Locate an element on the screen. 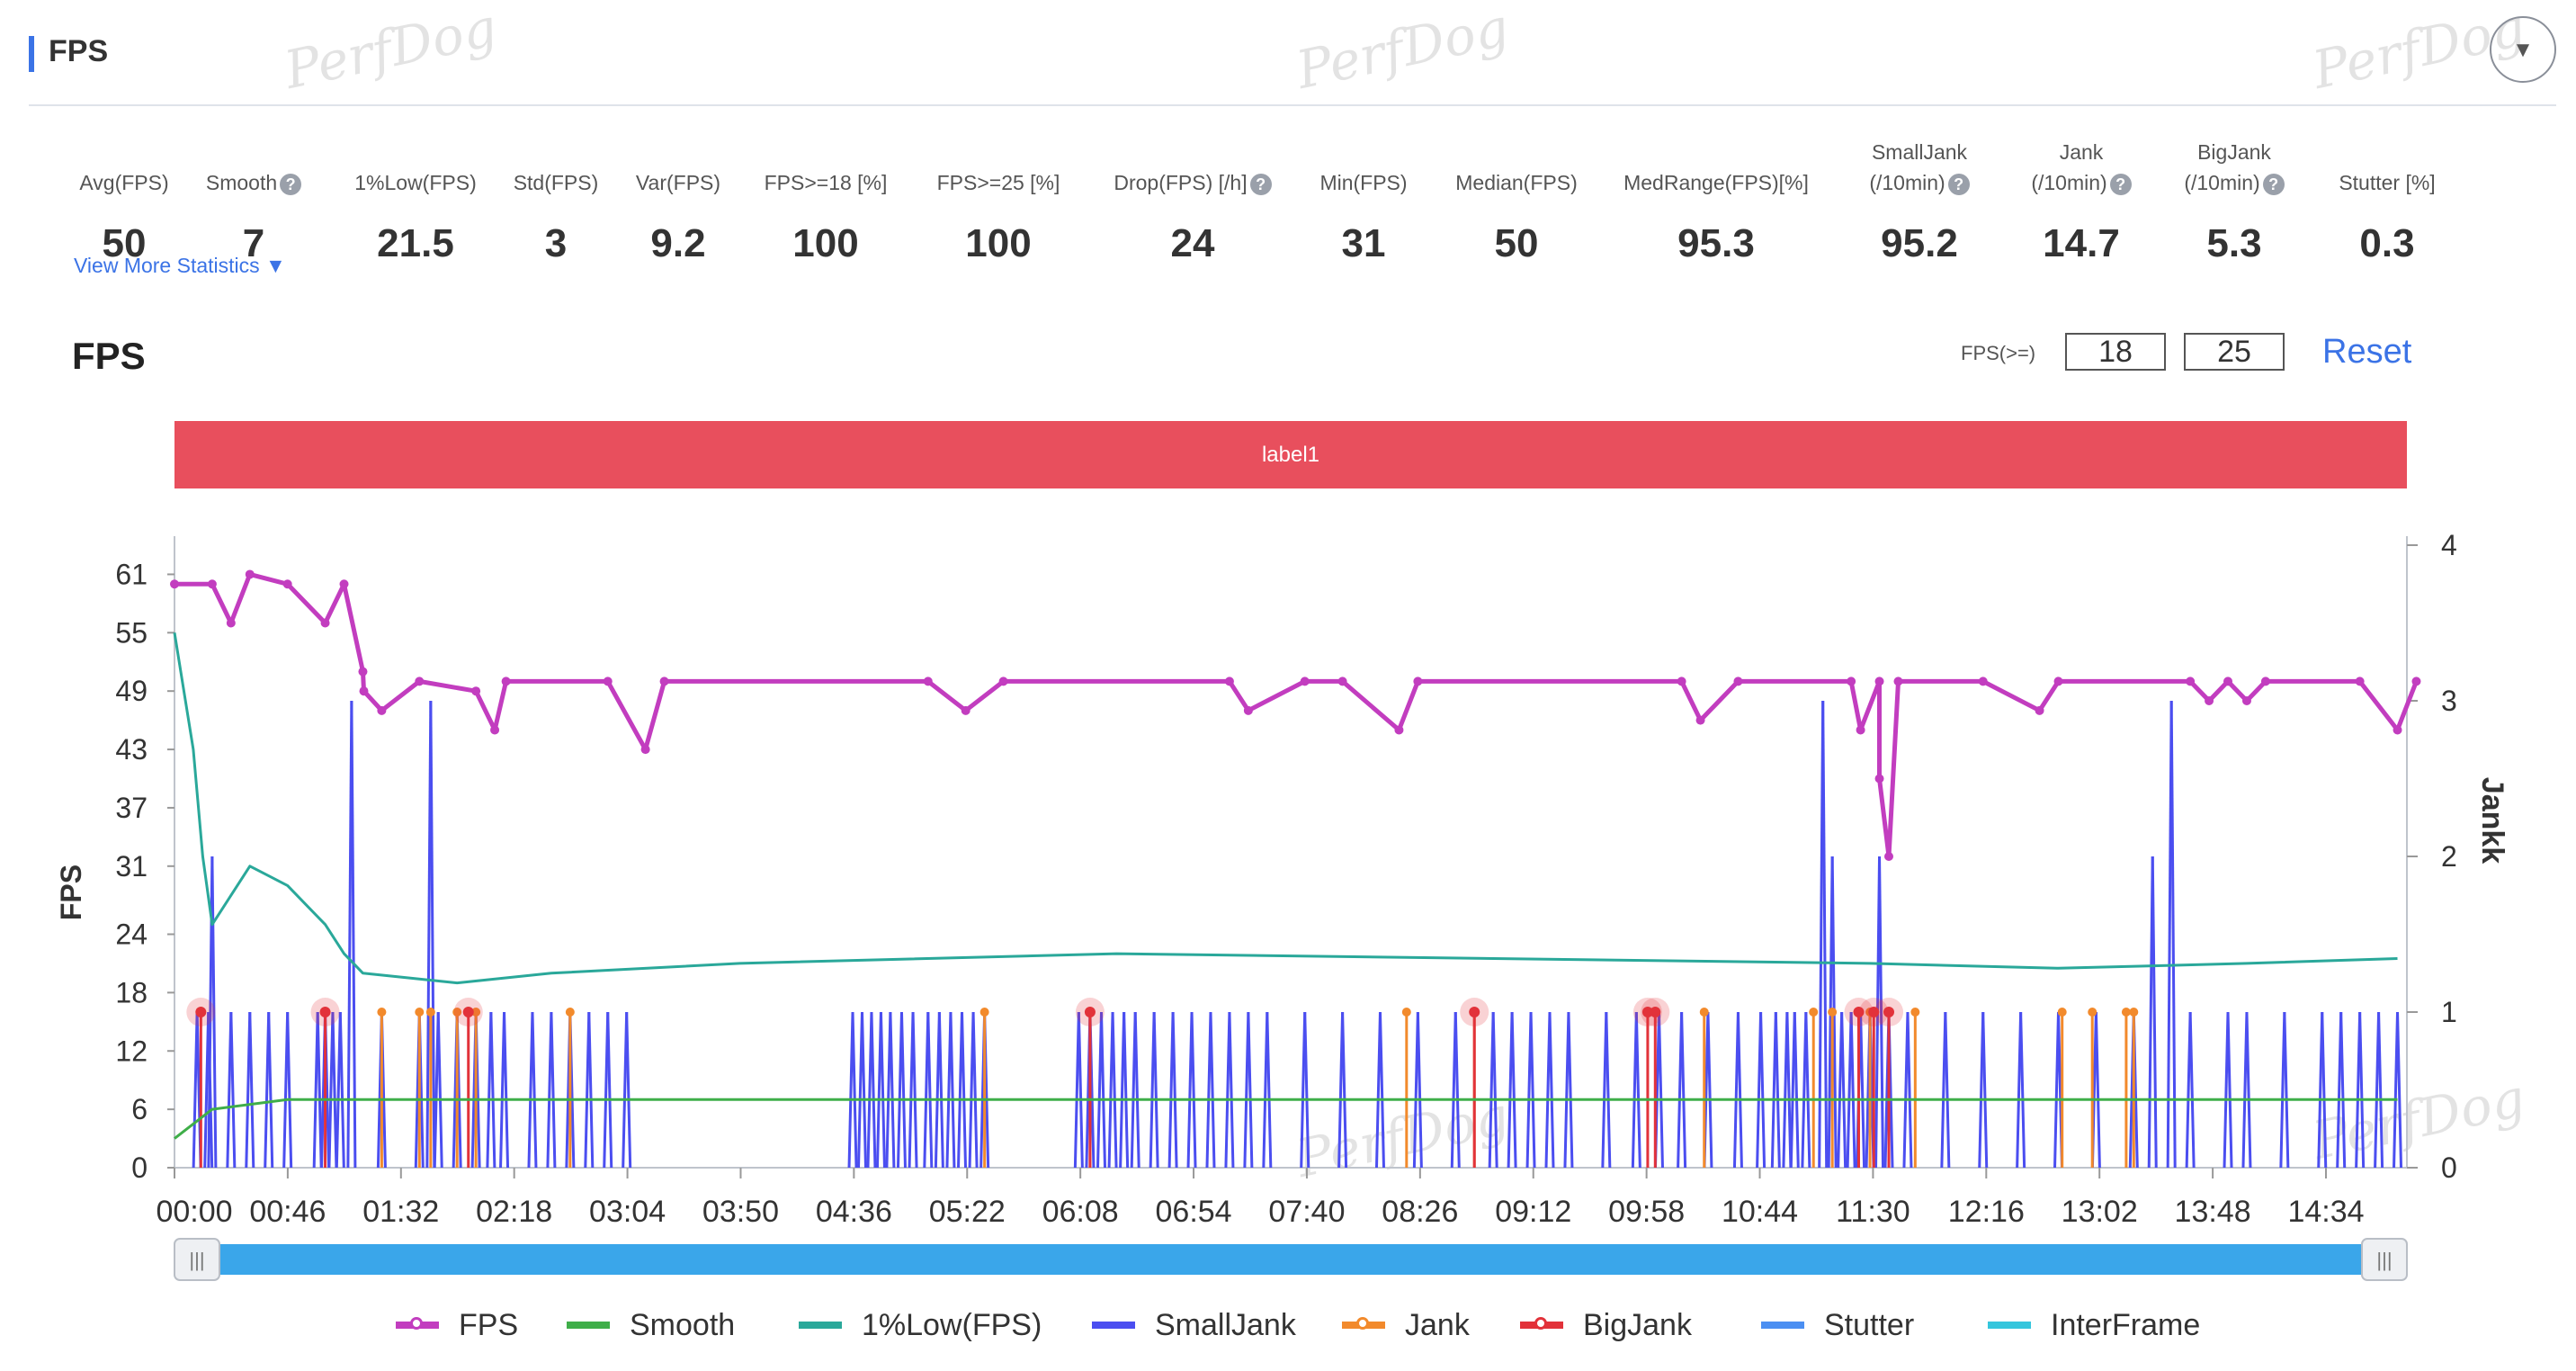  y-axis-title: FPS is located at coordinates (71, 892).